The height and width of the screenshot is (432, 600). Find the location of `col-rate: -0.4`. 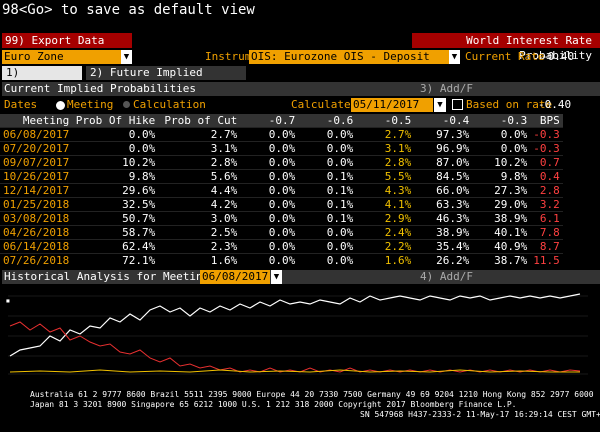

col-rate: -0.4 is located at coordinates (443, 121).